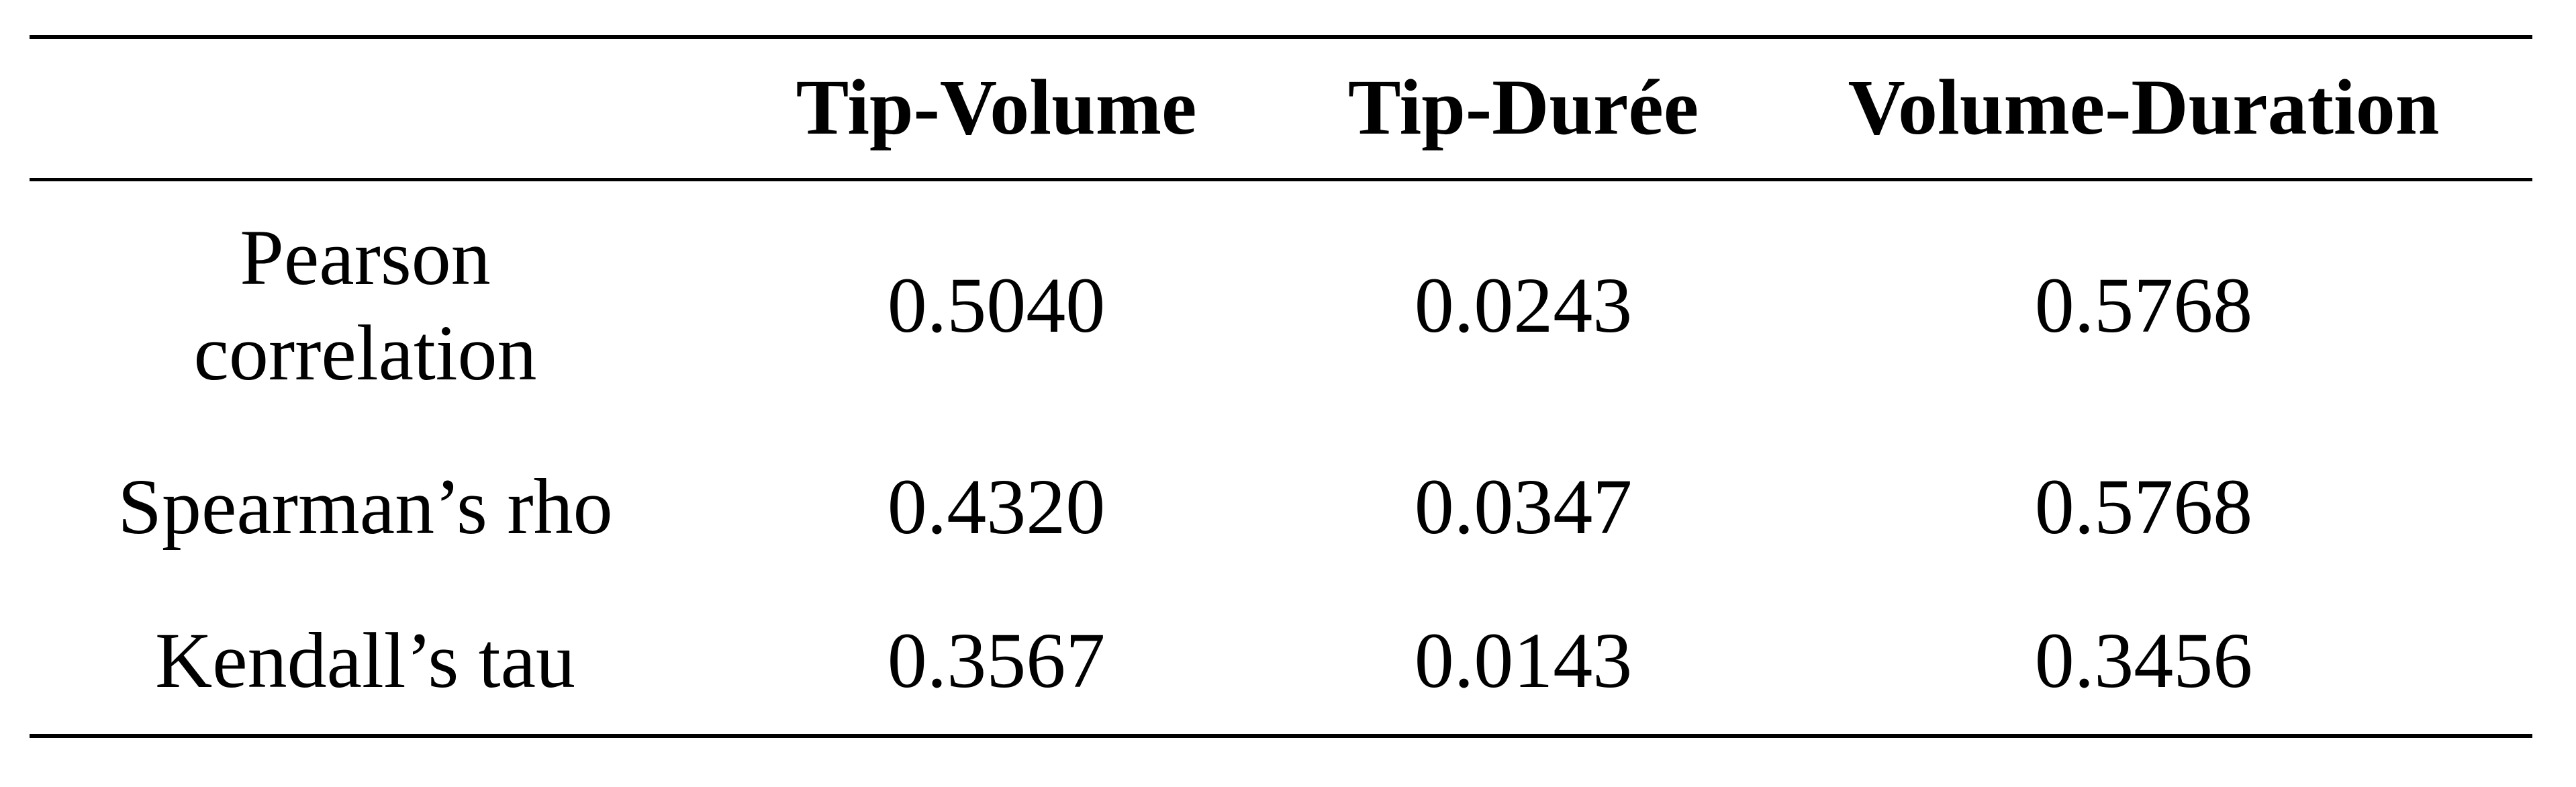  I want to click on table-top-rule, so click(1281, 37).